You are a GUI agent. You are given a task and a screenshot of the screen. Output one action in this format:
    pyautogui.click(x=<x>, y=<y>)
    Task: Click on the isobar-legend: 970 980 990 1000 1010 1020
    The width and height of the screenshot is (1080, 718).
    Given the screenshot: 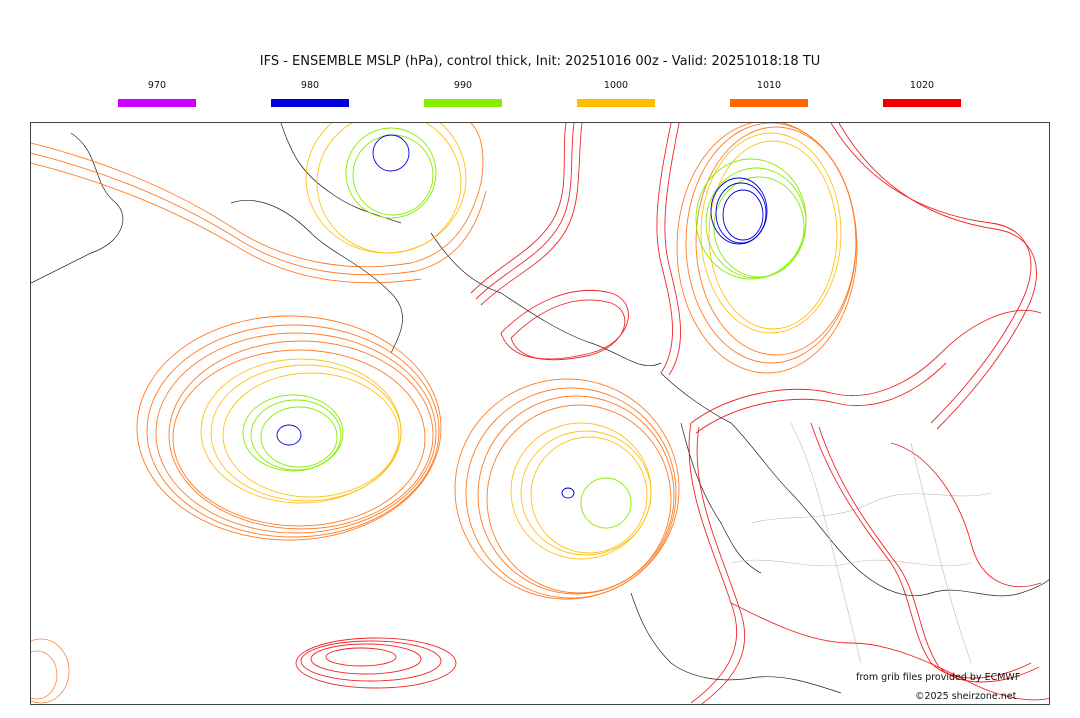 What is the action you would take?
    pyautogui.click(x=540, y=95)
    